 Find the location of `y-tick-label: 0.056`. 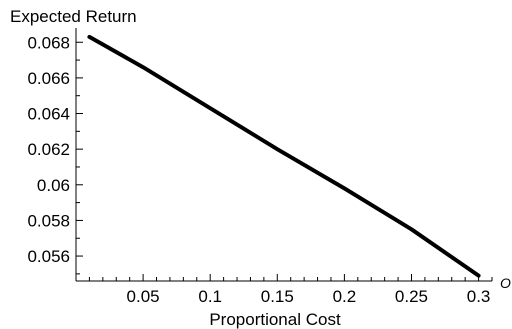

y-tick-label: 0.056 is located at coordinates (48, 256).